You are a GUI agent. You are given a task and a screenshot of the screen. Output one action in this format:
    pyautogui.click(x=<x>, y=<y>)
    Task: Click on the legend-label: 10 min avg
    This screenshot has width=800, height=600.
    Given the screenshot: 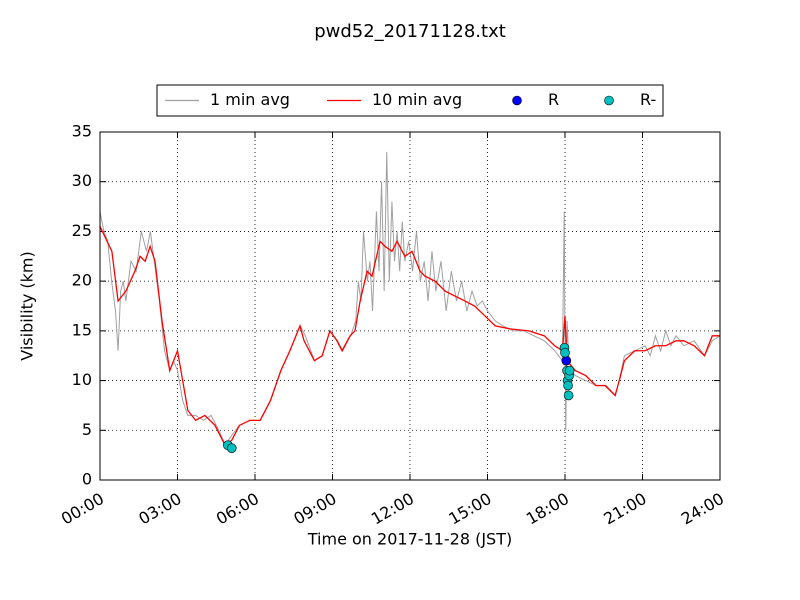 What is the action you would take?
    pyautogui.click(x=417, y=99)
    